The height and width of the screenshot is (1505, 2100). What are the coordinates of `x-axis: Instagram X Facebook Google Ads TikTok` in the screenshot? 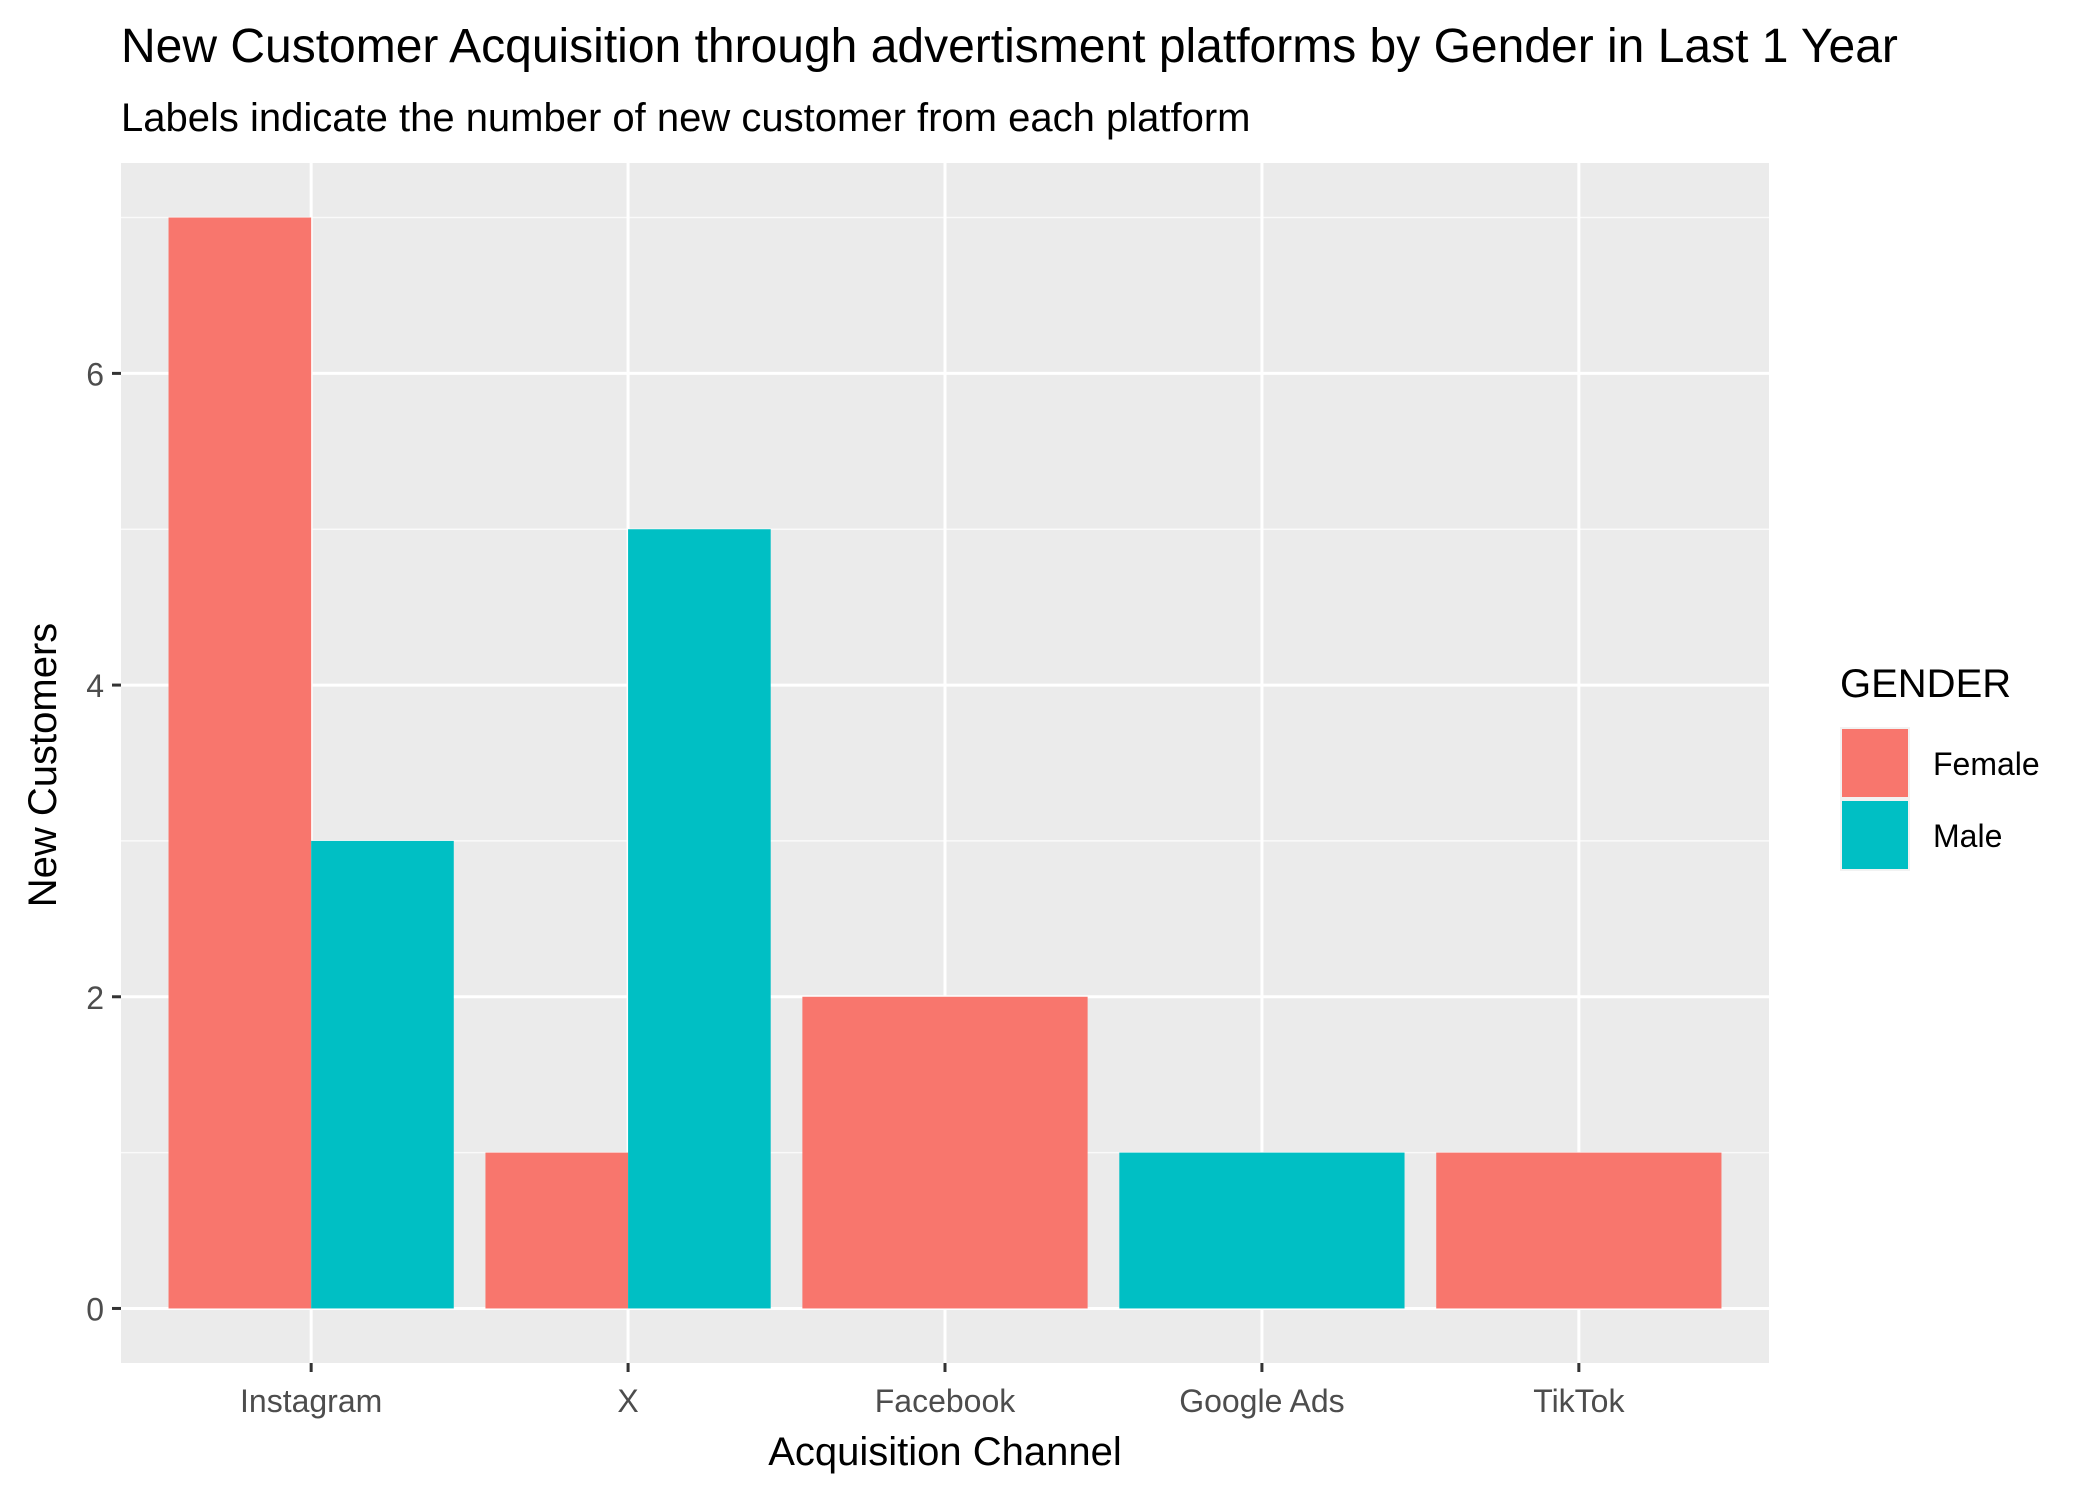 It's located at (932, 1391).